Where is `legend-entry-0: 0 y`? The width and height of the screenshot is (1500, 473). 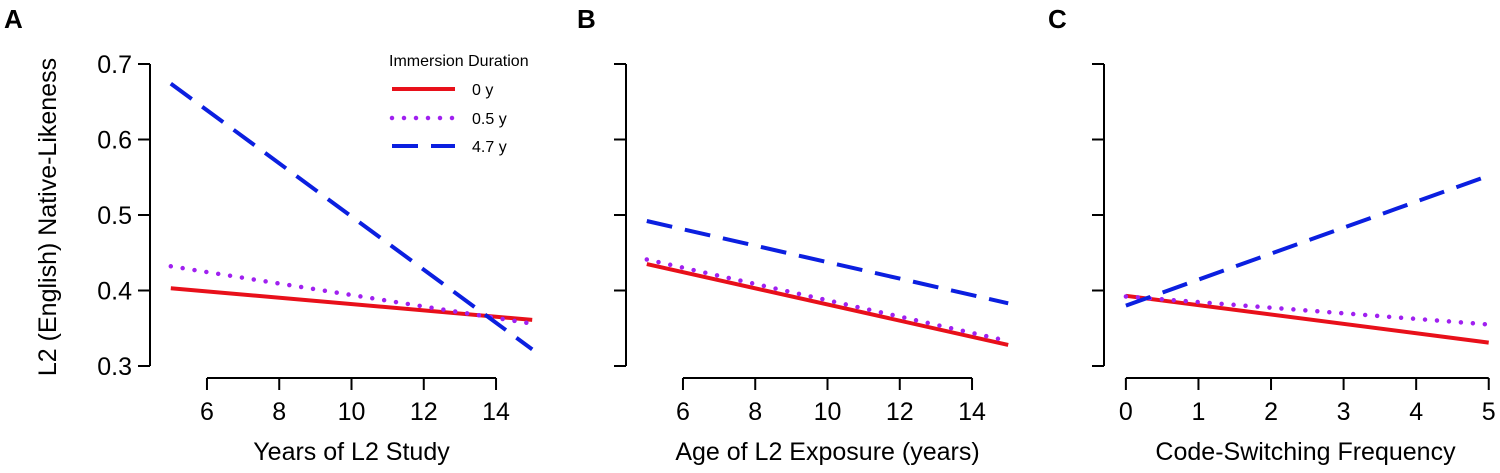 legend-entry-0: 0 y is located at coordinates (442, 90).